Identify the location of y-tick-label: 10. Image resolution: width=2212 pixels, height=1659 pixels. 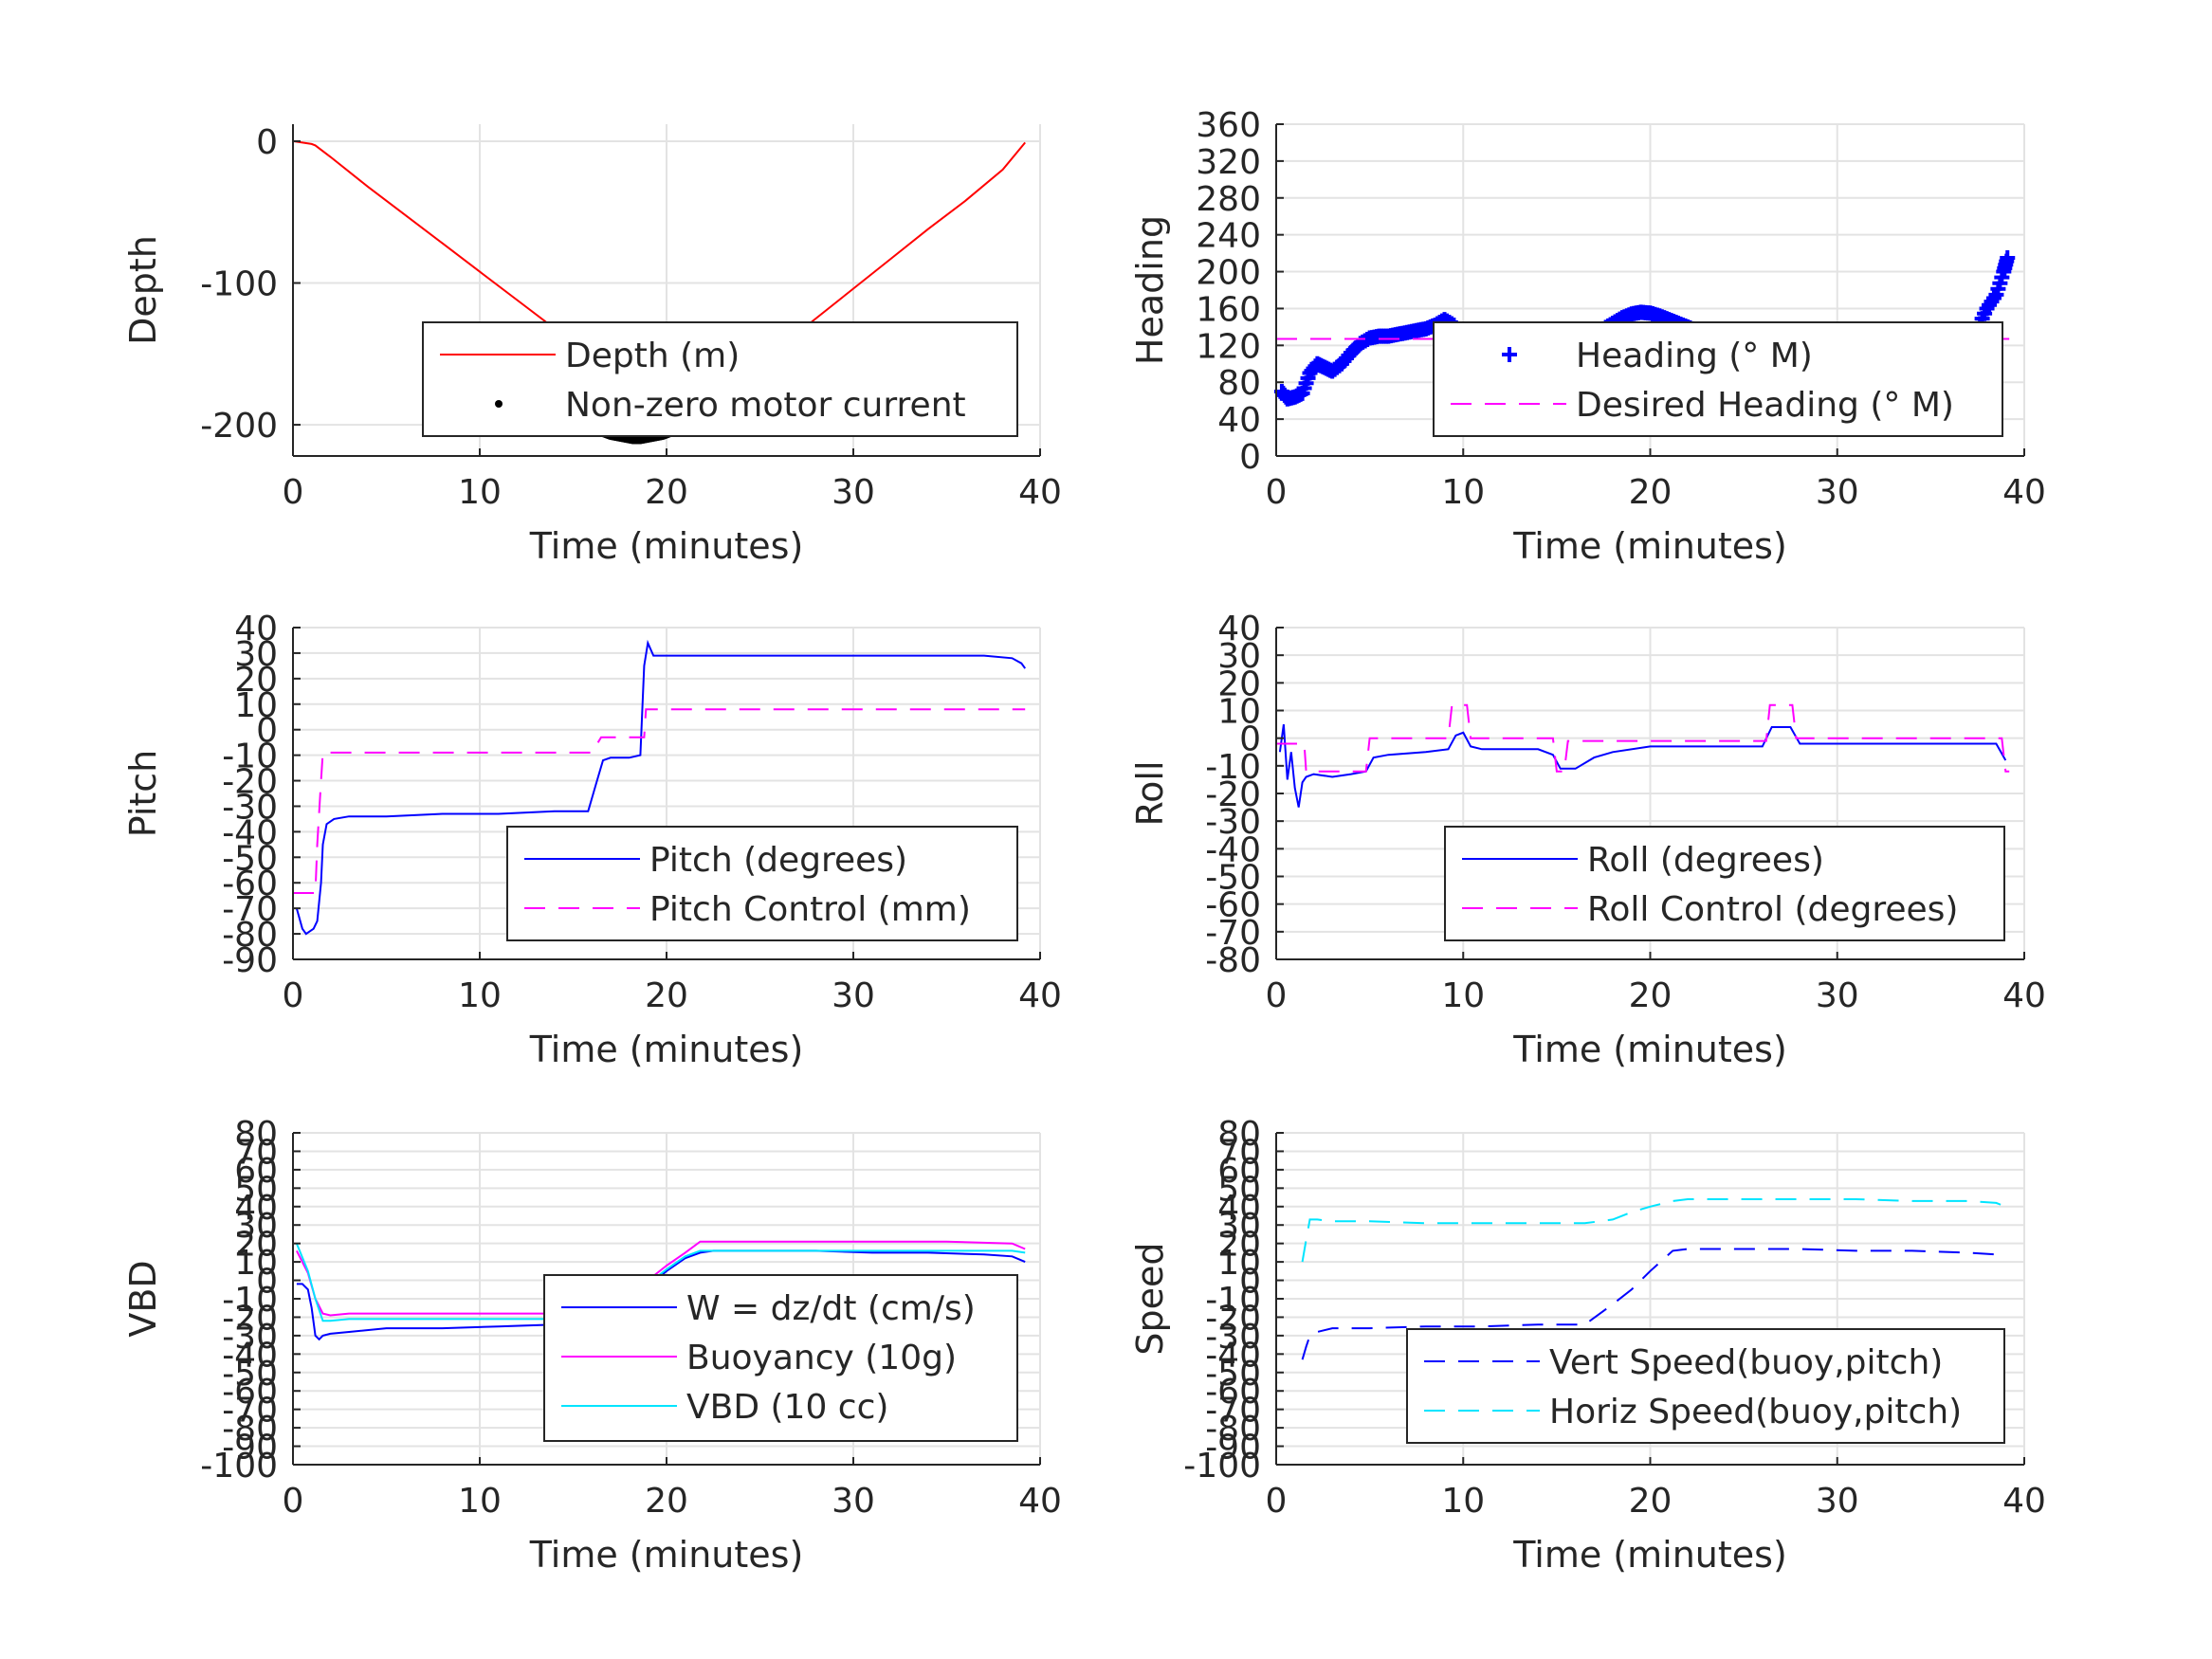
(256, 1263).